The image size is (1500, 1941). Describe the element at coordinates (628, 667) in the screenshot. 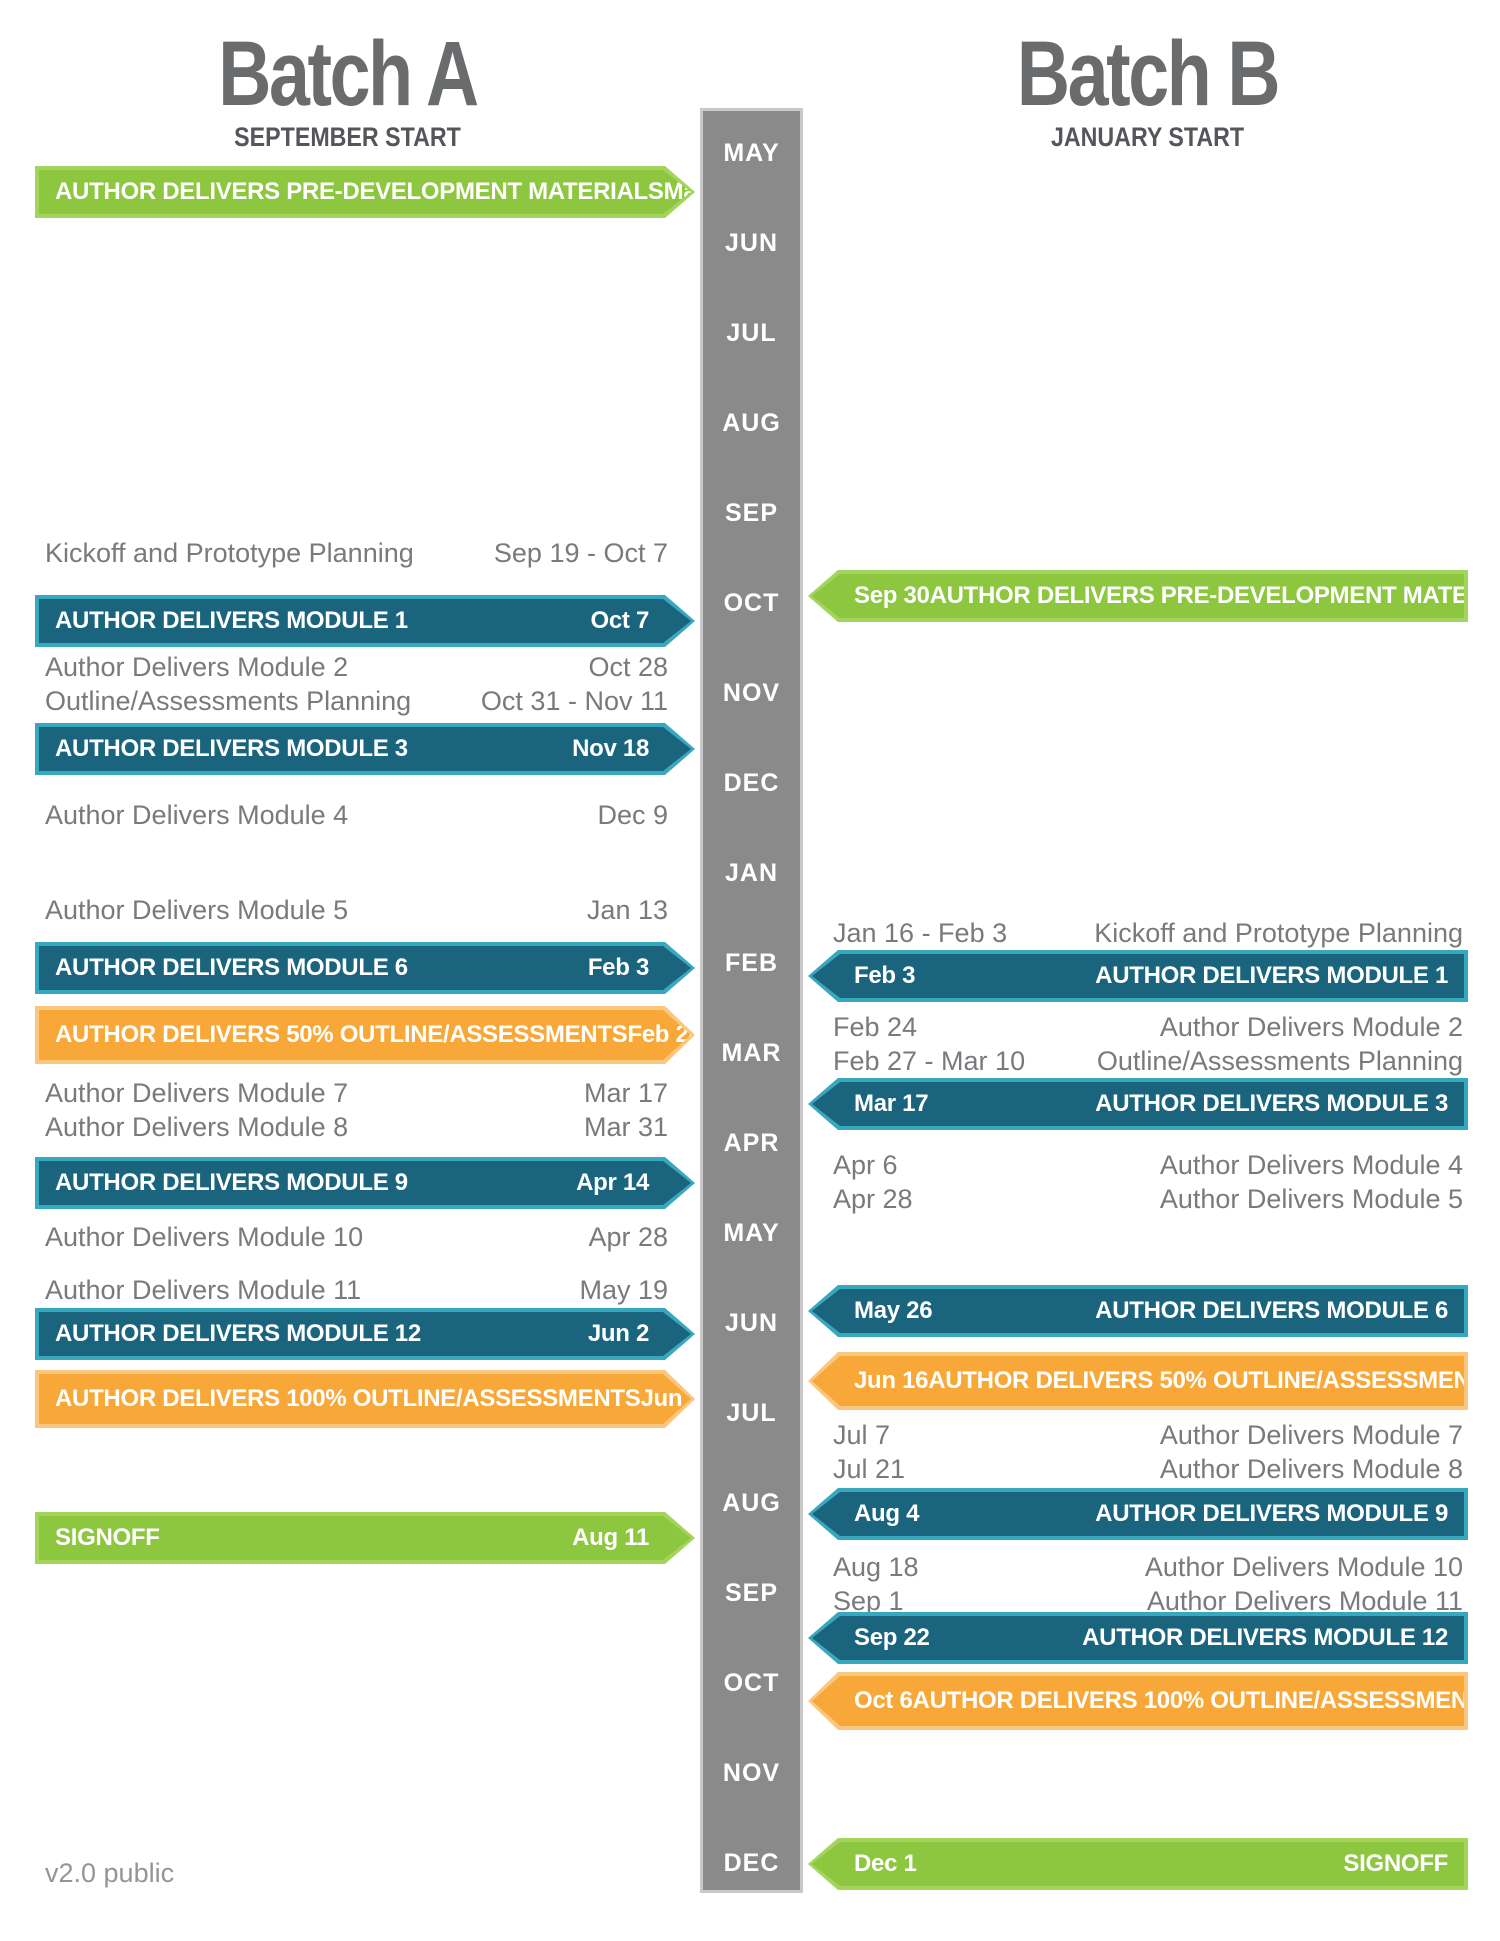

I see `row-date: Oct 28` at that location.